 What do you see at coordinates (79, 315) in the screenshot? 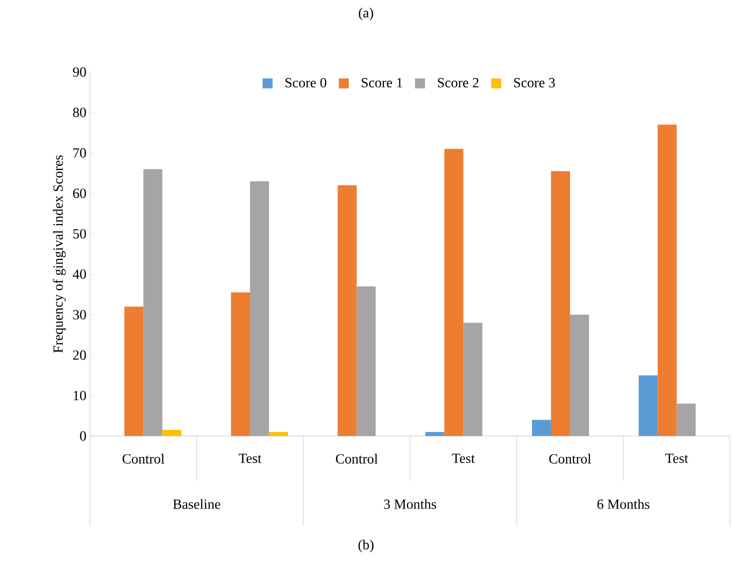
I see `y-tick-label: 30` at bounding box center [79, 315].